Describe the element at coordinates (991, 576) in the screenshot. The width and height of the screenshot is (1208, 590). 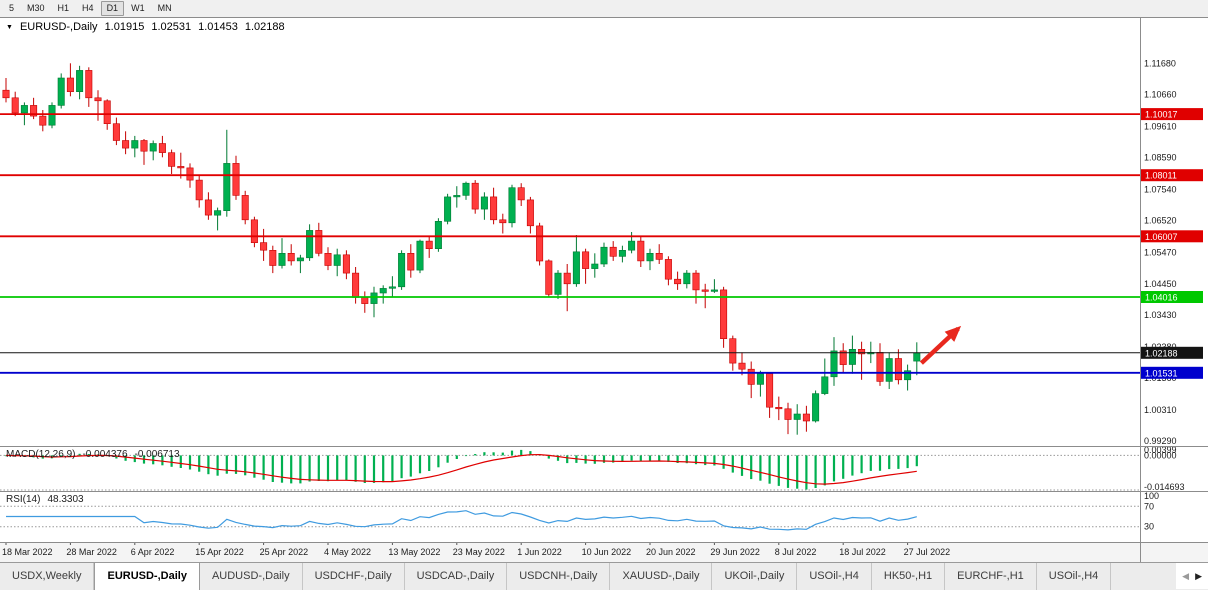
I see `tab-eurchf-h1: EURCHF-,H1` at that location.